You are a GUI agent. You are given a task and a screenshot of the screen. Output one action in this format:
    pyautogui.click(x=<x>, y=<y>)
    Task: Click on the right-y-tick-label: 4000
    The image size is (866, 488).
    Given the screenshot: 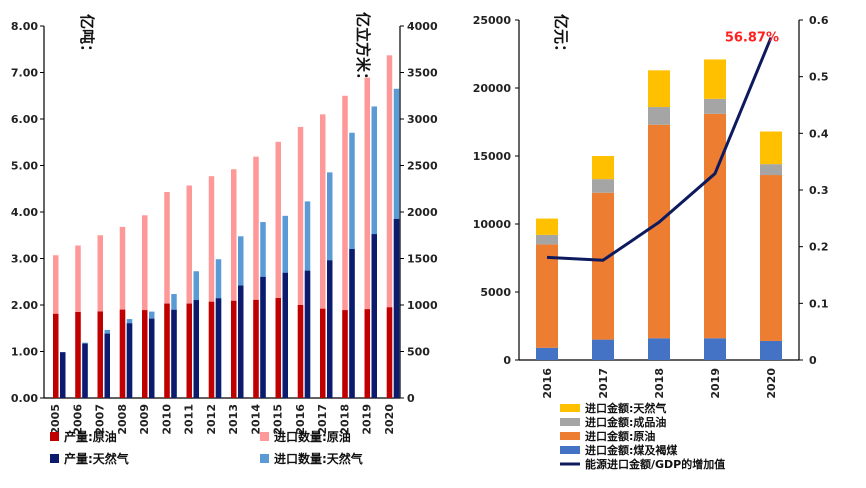 What is the action you would take?
    pyautogui.click(x=422, y=26)
    